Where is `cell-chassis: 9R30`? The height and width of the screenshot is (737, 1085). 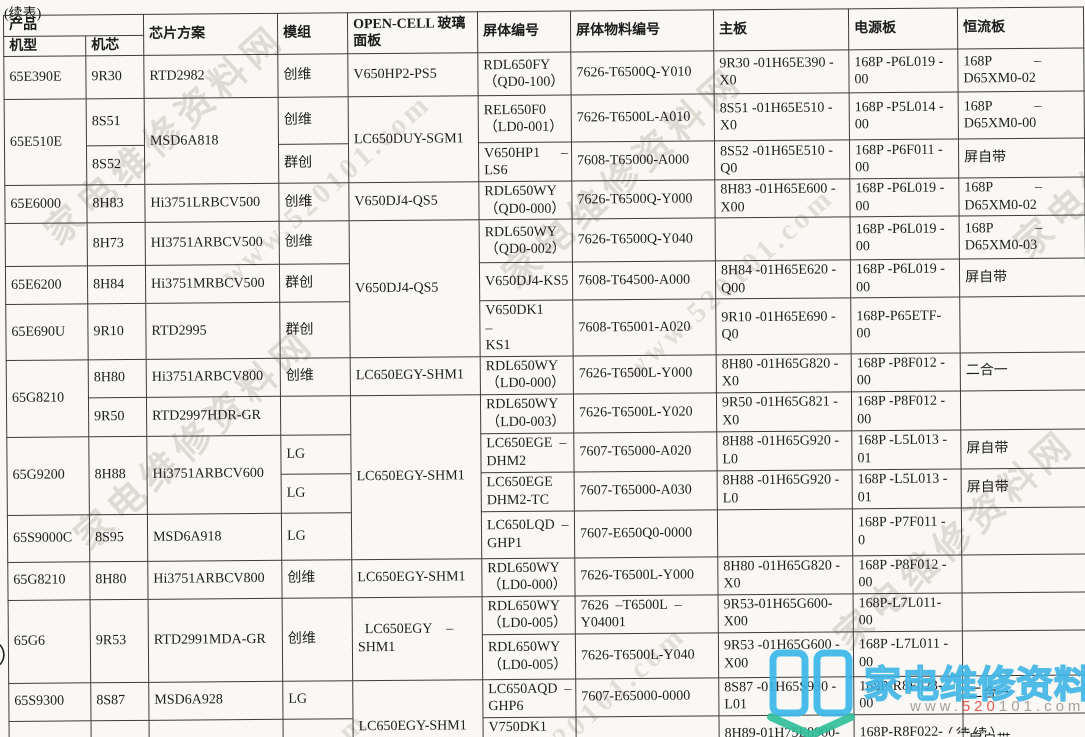 cell-chassis: 9R30 is located at coordinates (115, 77).